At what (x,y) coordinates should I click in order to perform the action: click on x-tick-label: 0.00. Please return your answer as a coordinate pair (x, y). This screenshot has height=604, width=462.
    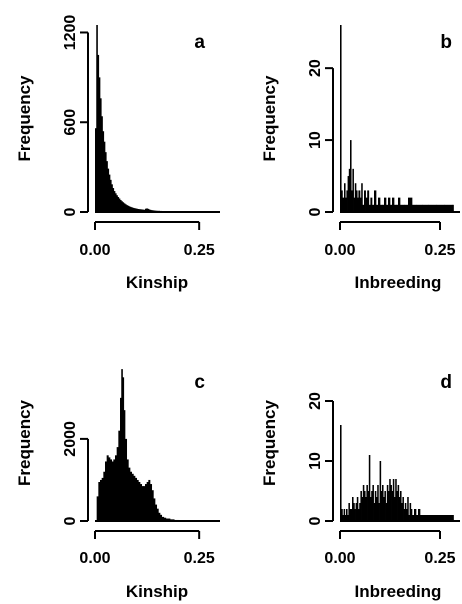
    Looking at the image, I should click on (94, 250).